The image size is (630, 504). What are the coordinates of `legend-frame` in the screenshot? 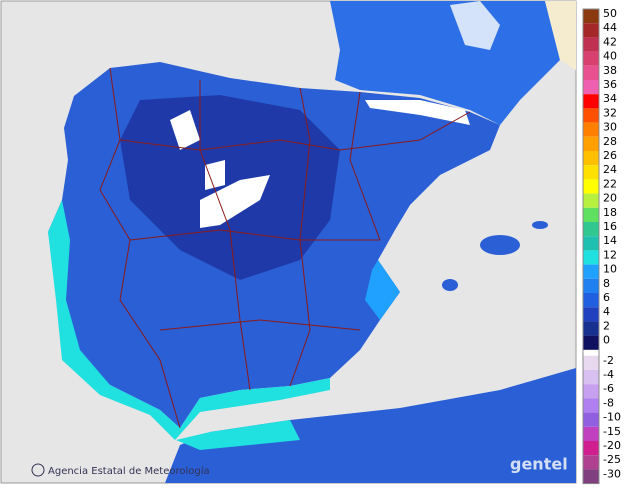 It's located at (591, 246).